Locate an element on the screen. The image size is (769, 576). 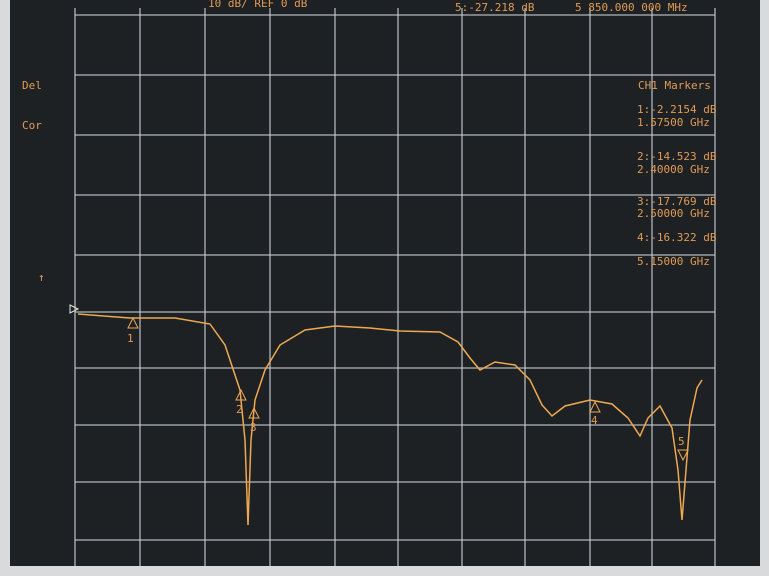
reference-arrow is located at coordinates (74, 309).